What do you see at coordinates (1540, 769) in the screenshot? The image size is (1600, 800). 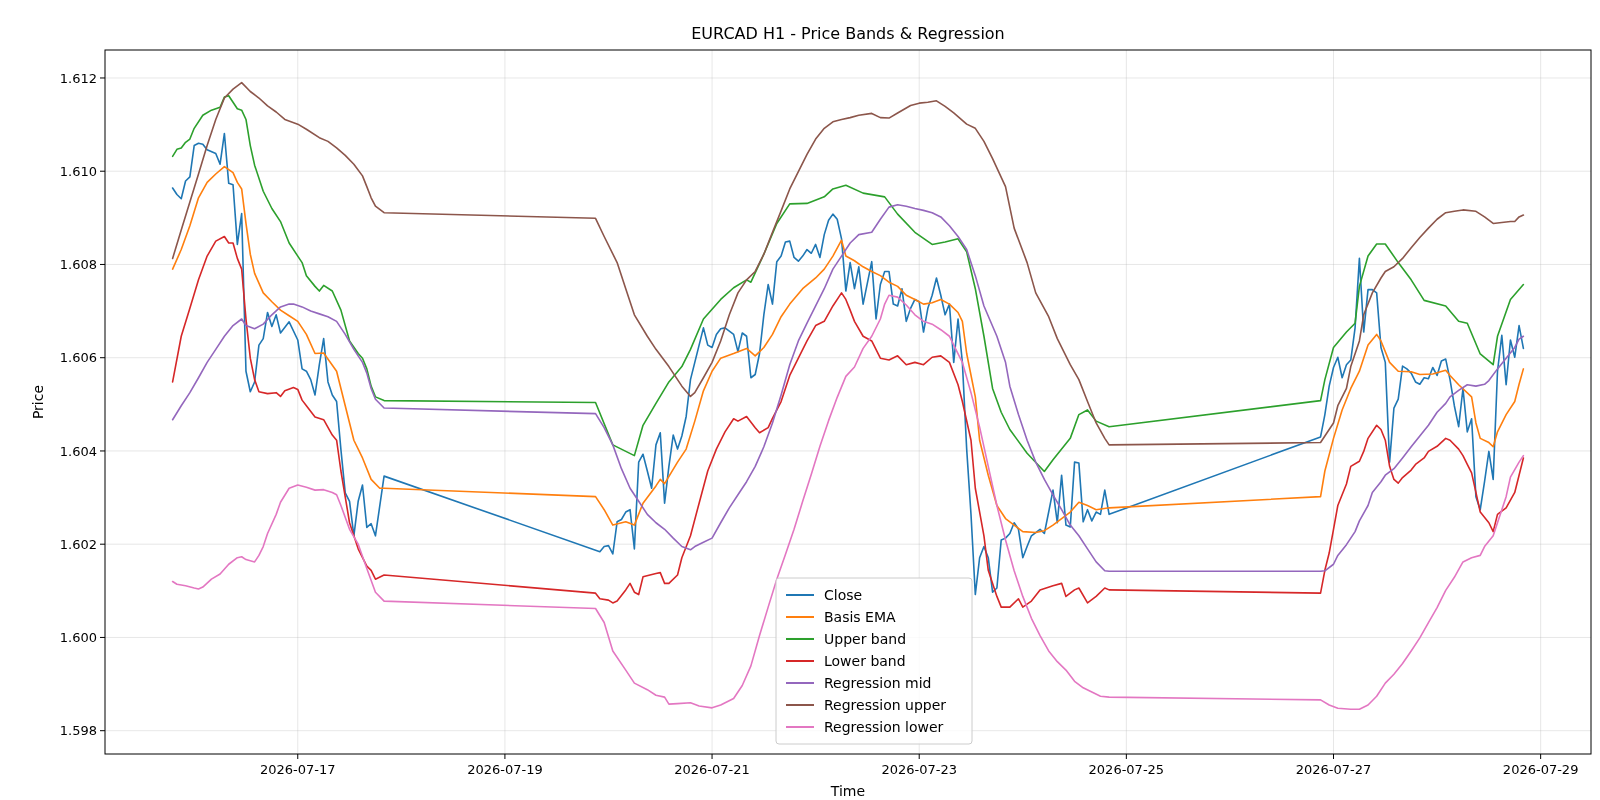 I see `x-tick-label: 2026-07-29` at bounding box center [1540, 769].